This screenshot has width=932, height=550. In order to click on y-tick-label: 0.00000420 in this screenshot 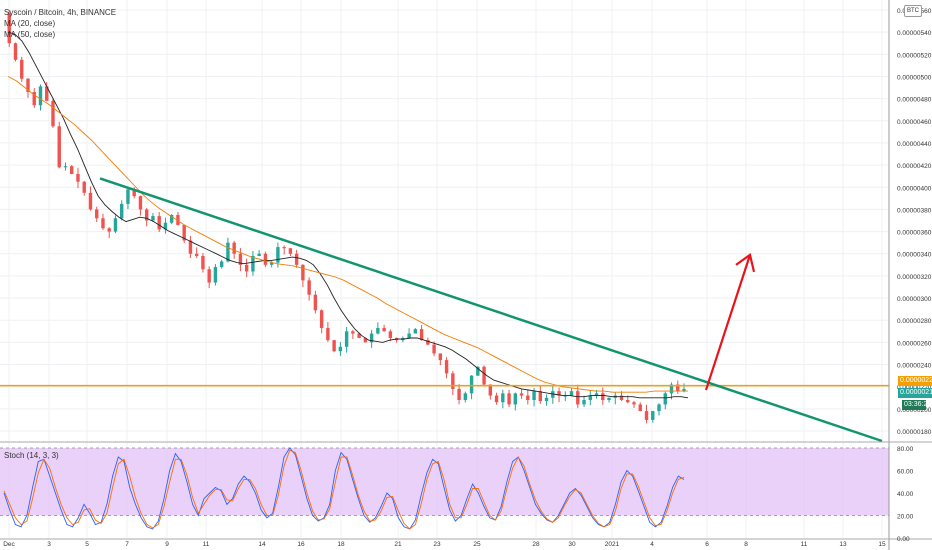, I will do `click(914, 166)`.